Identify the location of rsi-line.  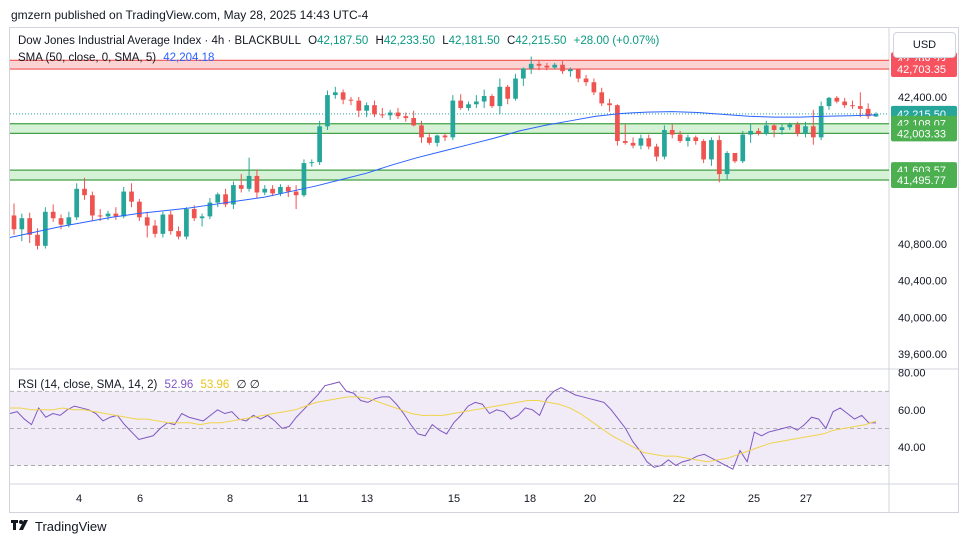
(443, 425).